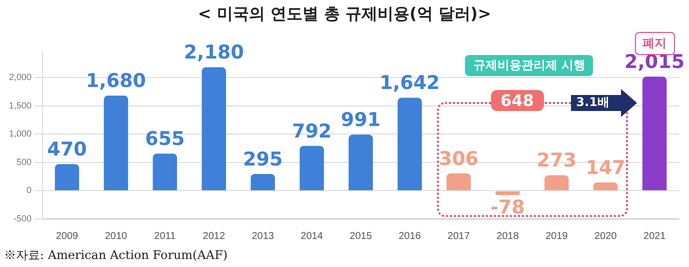 The height and width of the screenshot is (267, 689). Describe the element at coordinates (517, 101) in the screenshot. I see `annotation: 648` at that location.